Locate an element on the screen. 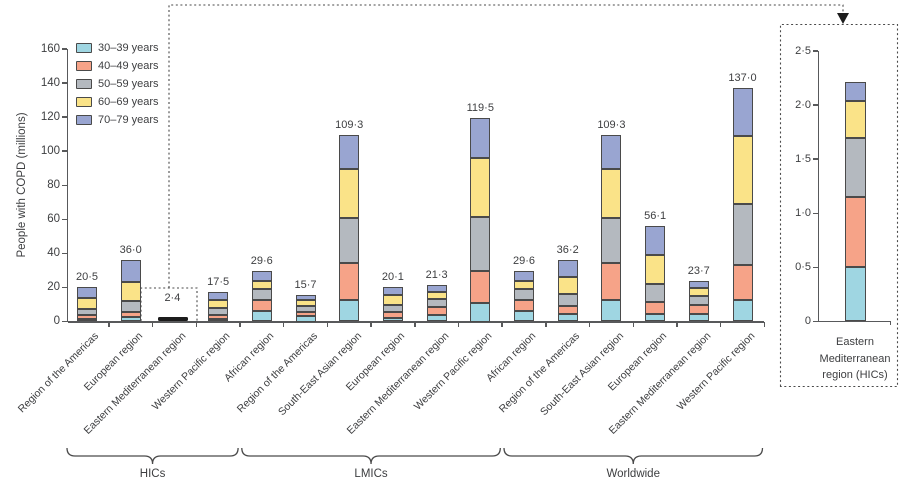 The height and width of the screenshot is (489, 905). x-axis-region-label: Western Pacific region is located at coordinates (715, 371).